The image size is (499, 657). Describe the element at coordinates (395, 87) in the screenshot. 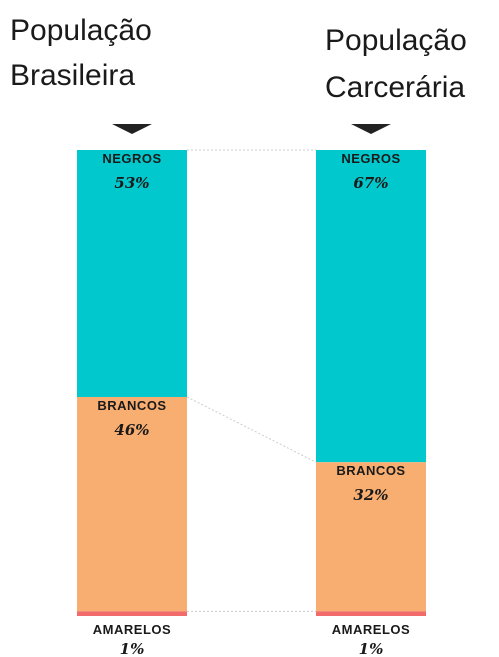

I see `column-title-line: Carcerária` at that location.